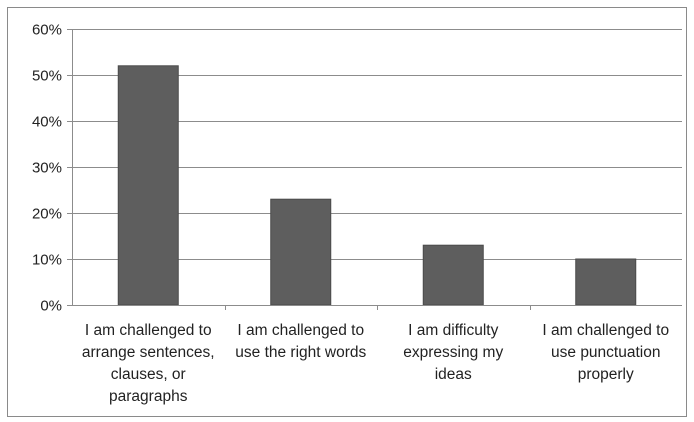 This screenshot has height=422, width=694. I want to click on y-tick-label: 50%, so click(47, 76).